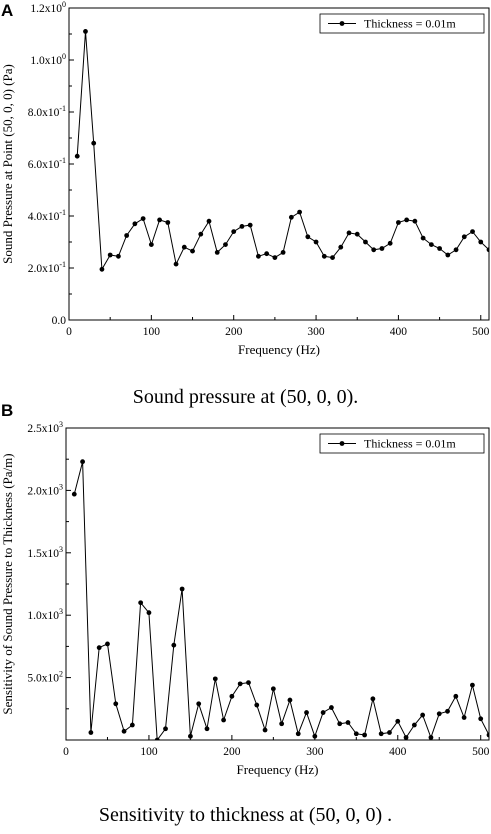 The height and width of the screenshot is (834, 491). I want to click on y-tick-label: 1.2x100, so click(48, 7).